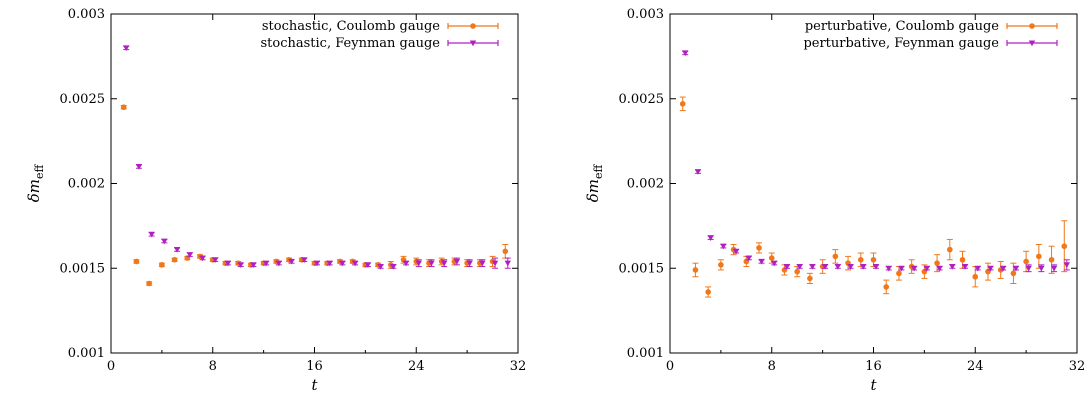 This screenshot has height=396, width=1088. Describe the element at coordinates (645, 184) in the screenshot. I see `y-tick-label: 0.002` at that location.